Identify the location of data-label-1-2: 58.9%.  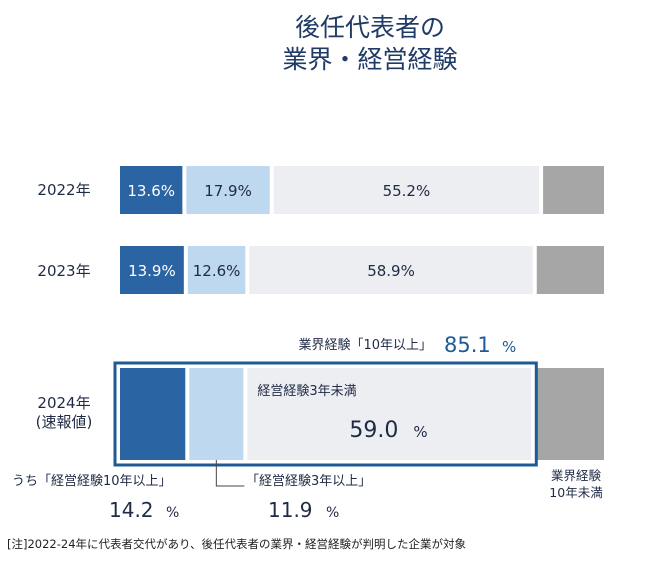
(391, 271).